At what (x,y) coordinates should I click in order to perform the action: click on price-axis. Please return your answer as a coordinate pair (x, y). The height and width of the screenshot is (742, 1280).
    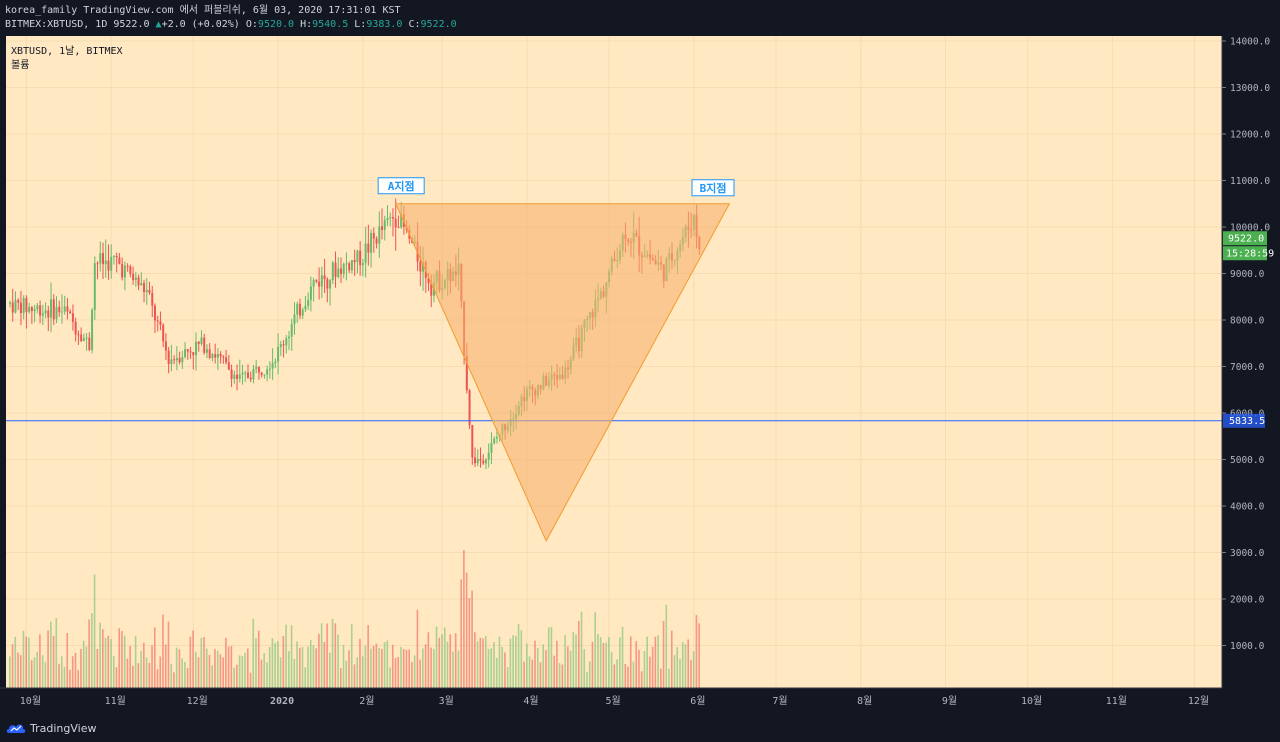
    Looking at the image, I should click on (1251, 362).